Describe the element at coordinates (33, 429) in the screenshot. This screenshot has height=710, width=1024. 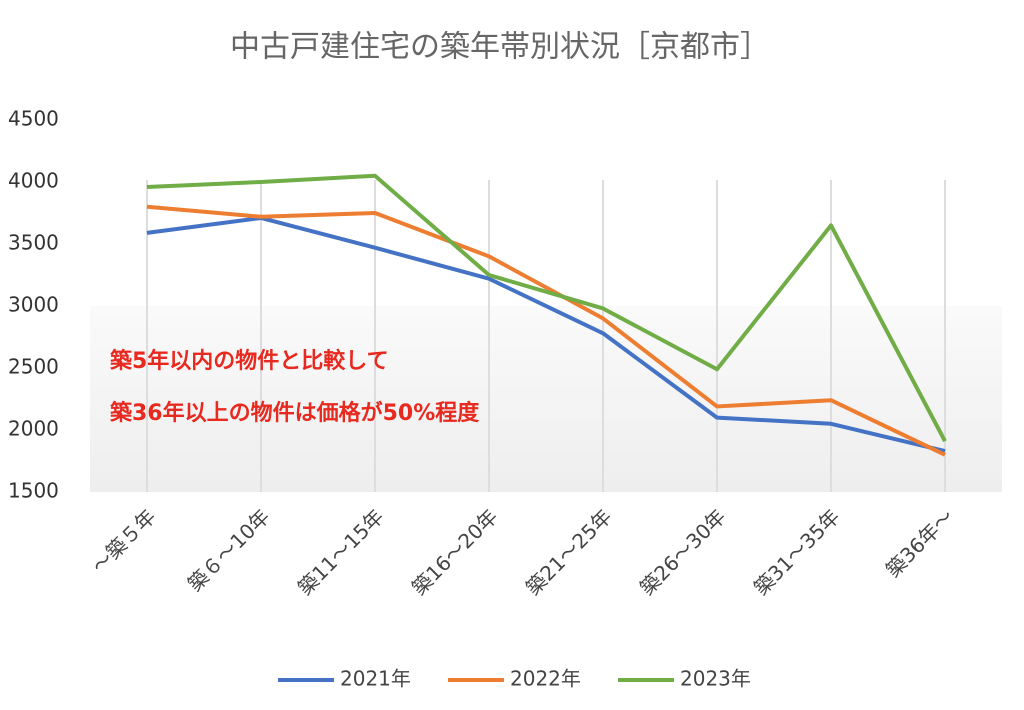
I see `y-tick-label: 2000` at that location.